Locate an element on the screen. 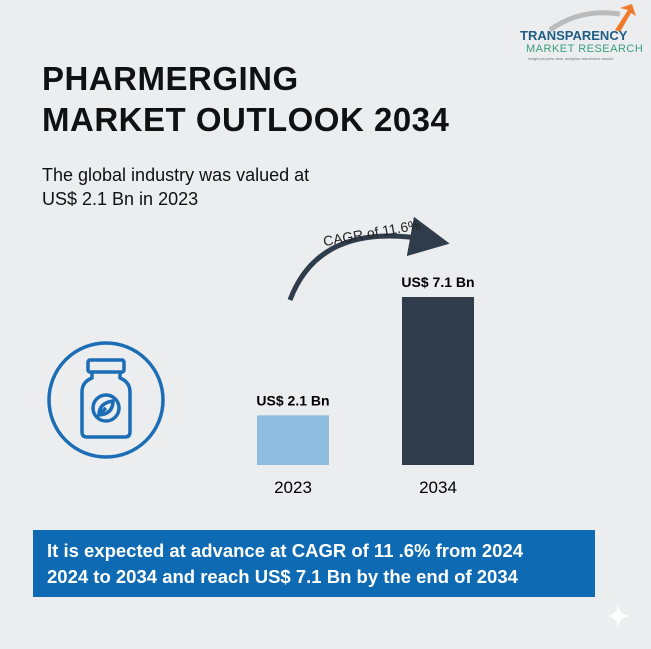  x-tick-label: 2034 is located at coordinates (438, 487).